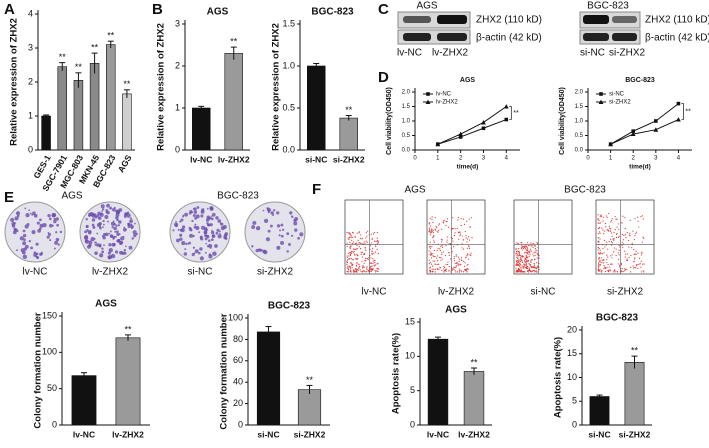  Describe the element at coordinates (474, 434) in the screenshot. I see `x-tick-label: lv-ZHX2` at that location.